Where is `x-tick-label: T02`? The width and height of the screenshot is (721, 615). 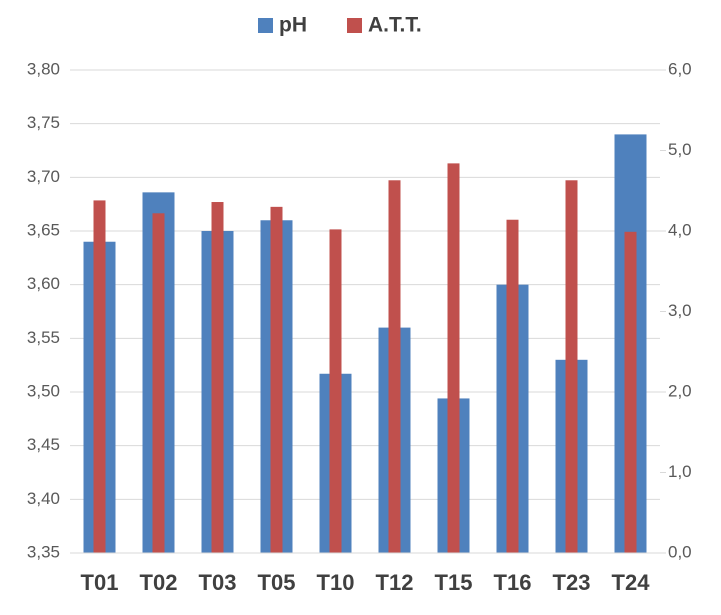 x-tick-label: T02 is located at coordinates (159, 582).